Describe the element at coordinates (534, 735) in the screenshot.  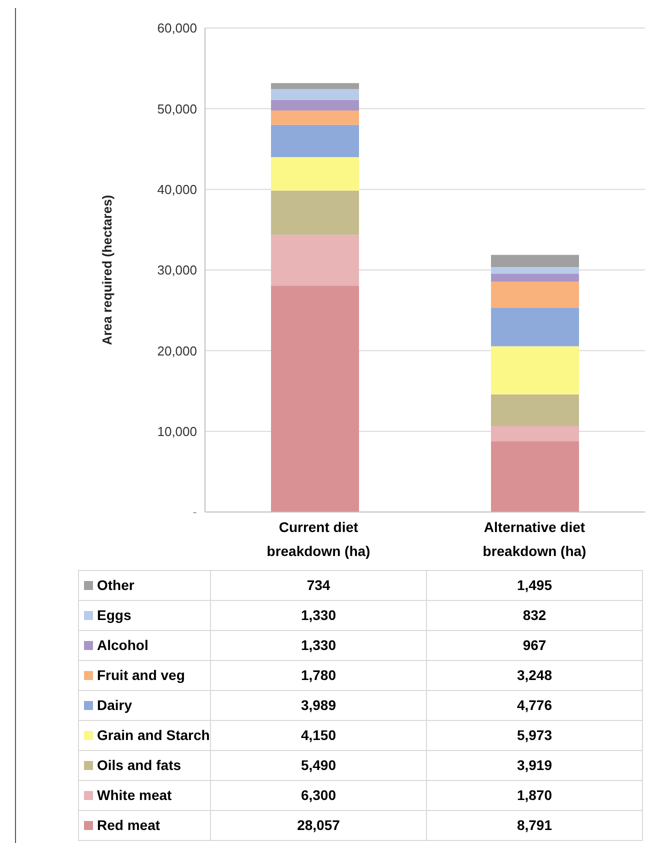
I see `data-label: 5,973` at that location.